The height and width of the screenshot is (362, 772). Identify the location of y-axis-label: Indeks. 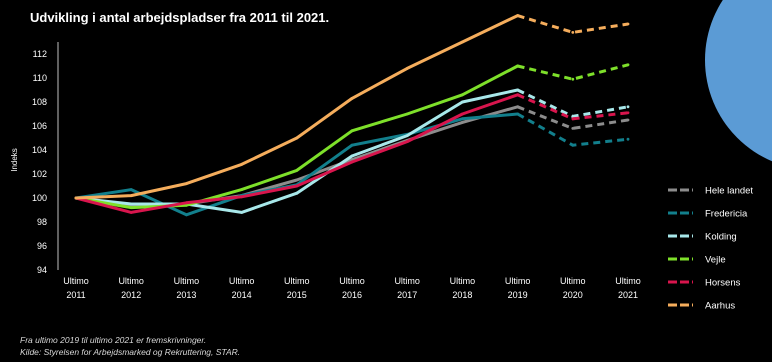
(14, 160).